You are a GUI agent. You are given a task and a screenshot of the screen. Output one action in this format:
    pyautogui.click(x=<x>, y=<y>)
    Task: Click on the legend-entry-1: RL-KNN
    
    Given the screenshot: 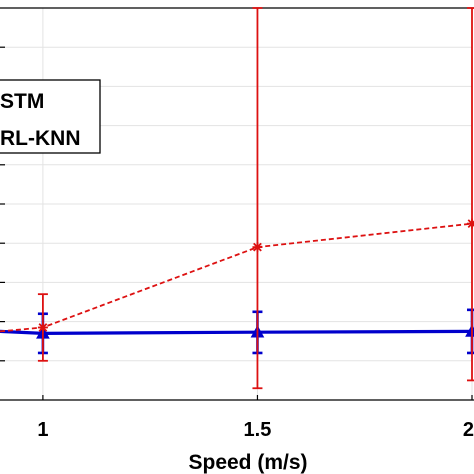 What is the action you would take?
    pyautogui.click(x=40, y=138)
    